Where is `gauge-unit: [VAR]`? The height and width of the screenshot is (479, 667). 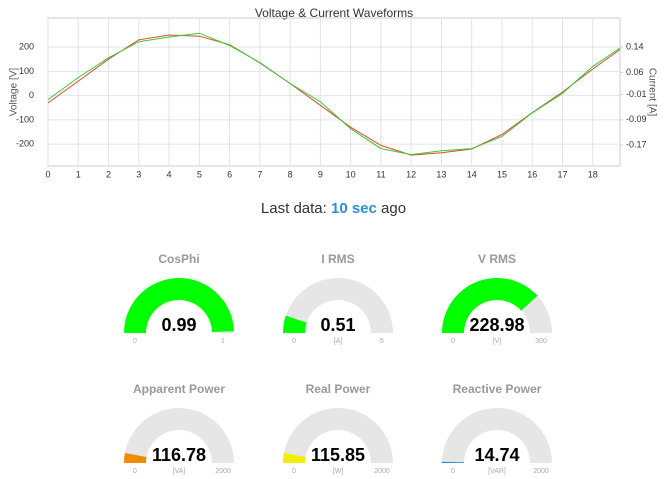 gauge-unit: [VAR] is located at coordinates (497, 471).